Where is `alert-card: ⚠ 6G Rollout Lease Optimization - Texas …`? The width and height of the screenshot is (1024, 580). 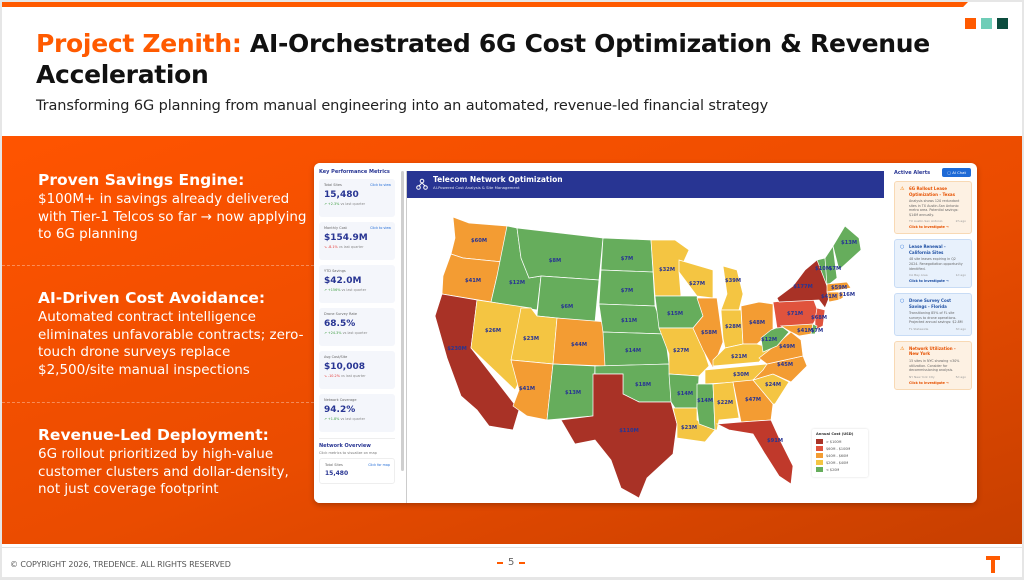 alert-card: ⚠ 6G Rollout Lease Optimization - Texas … is located at coordinates (933, 208).